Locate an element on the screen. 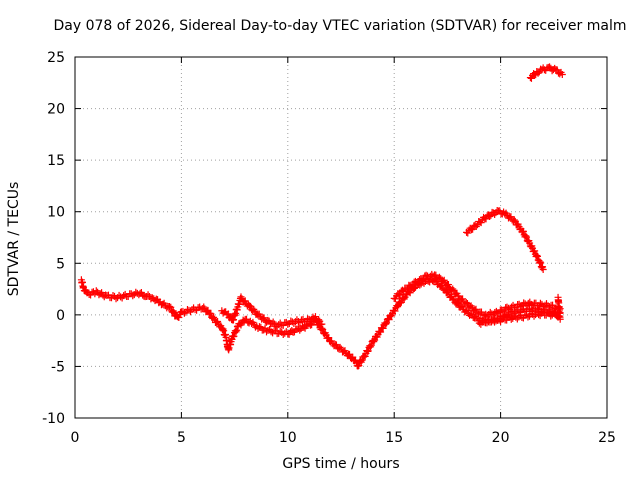 Image resolution: width=640 pixels, height=480 pixels. y-axis-label: SDTVAR / TECUs is located at coordinates (14, 239).